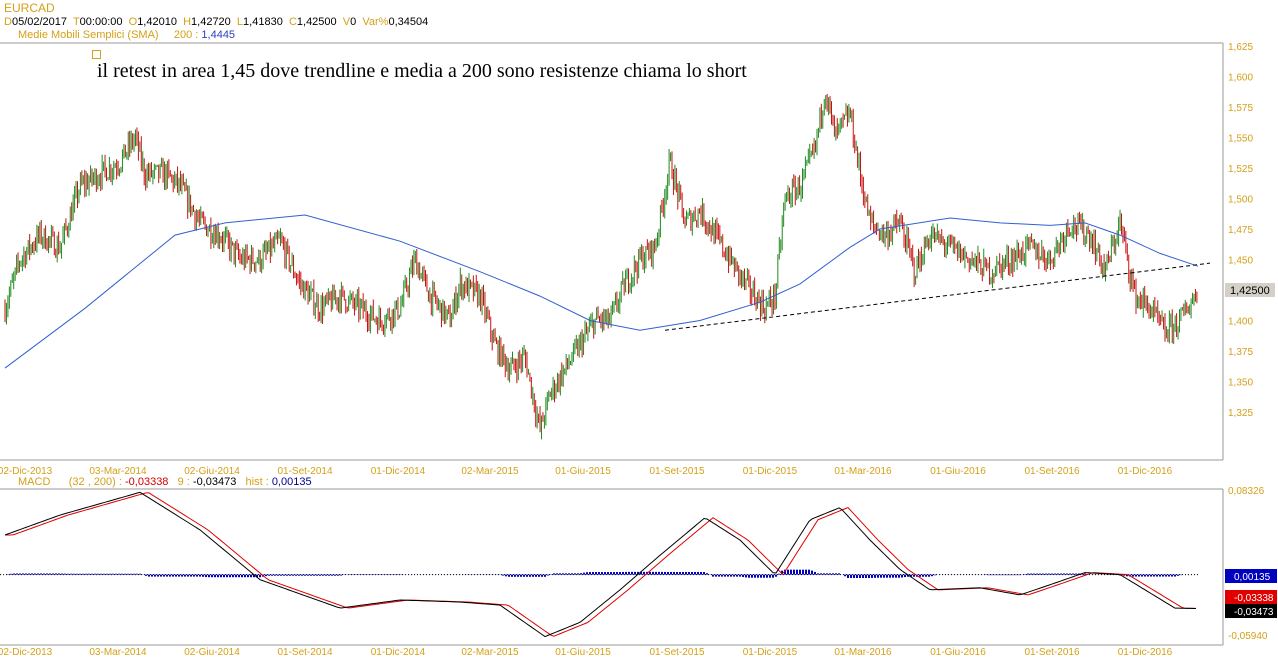  What do you see at coordinates (118, 652) in the screenshot?
I see `macd-date-axis-tick: 03-Mar-2014` at bounding box center [118, 652].